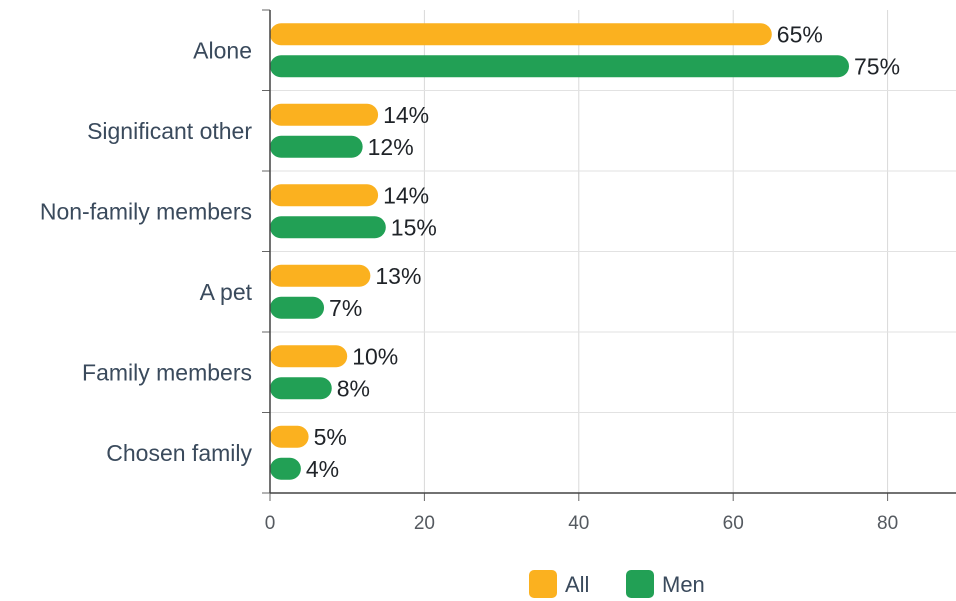 Image resolution: width=956 pixels, height=601 pixels. I want to click on data-label: 75%, so click(877, 66).